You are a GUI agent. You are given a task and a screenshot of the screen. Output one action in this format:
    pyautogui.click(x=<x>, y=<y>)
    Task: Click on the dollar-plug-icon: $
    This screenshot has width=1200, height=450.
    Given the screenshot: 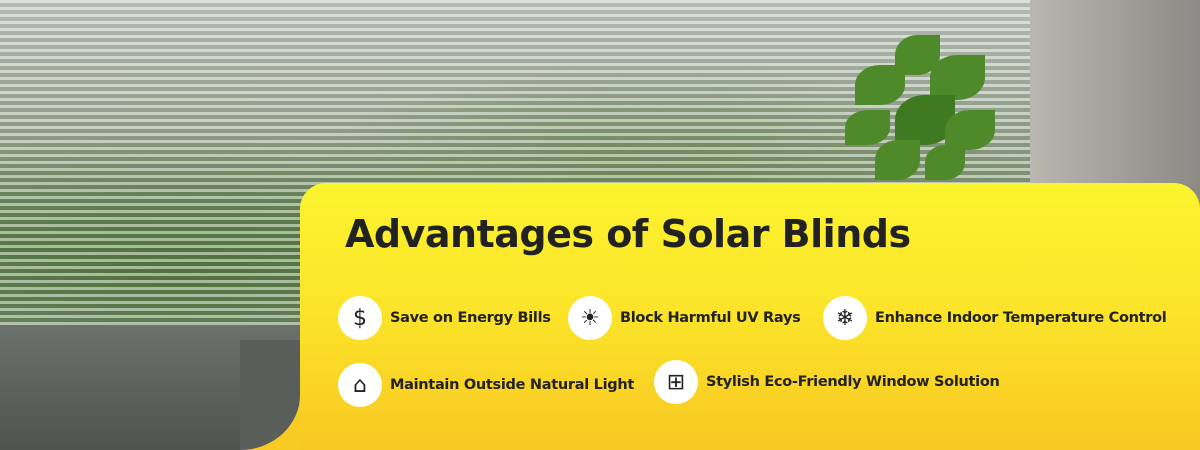 What is the action you would take?
    pyautogui.click(x=360, y=318)
    